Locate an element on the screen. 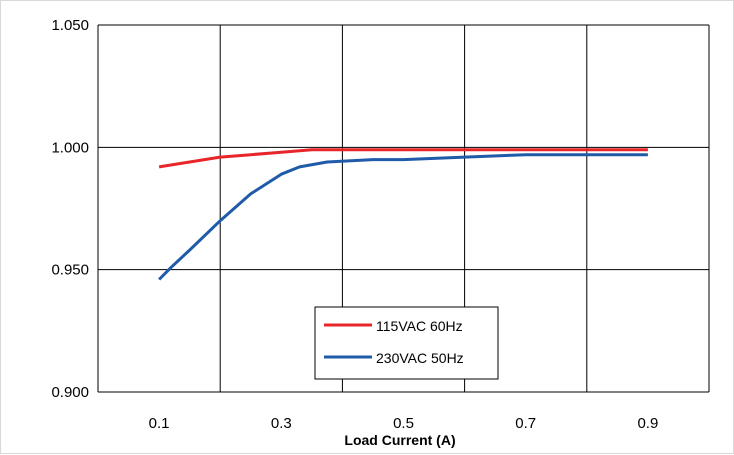  legend-box is located at coordinates (406, 343).